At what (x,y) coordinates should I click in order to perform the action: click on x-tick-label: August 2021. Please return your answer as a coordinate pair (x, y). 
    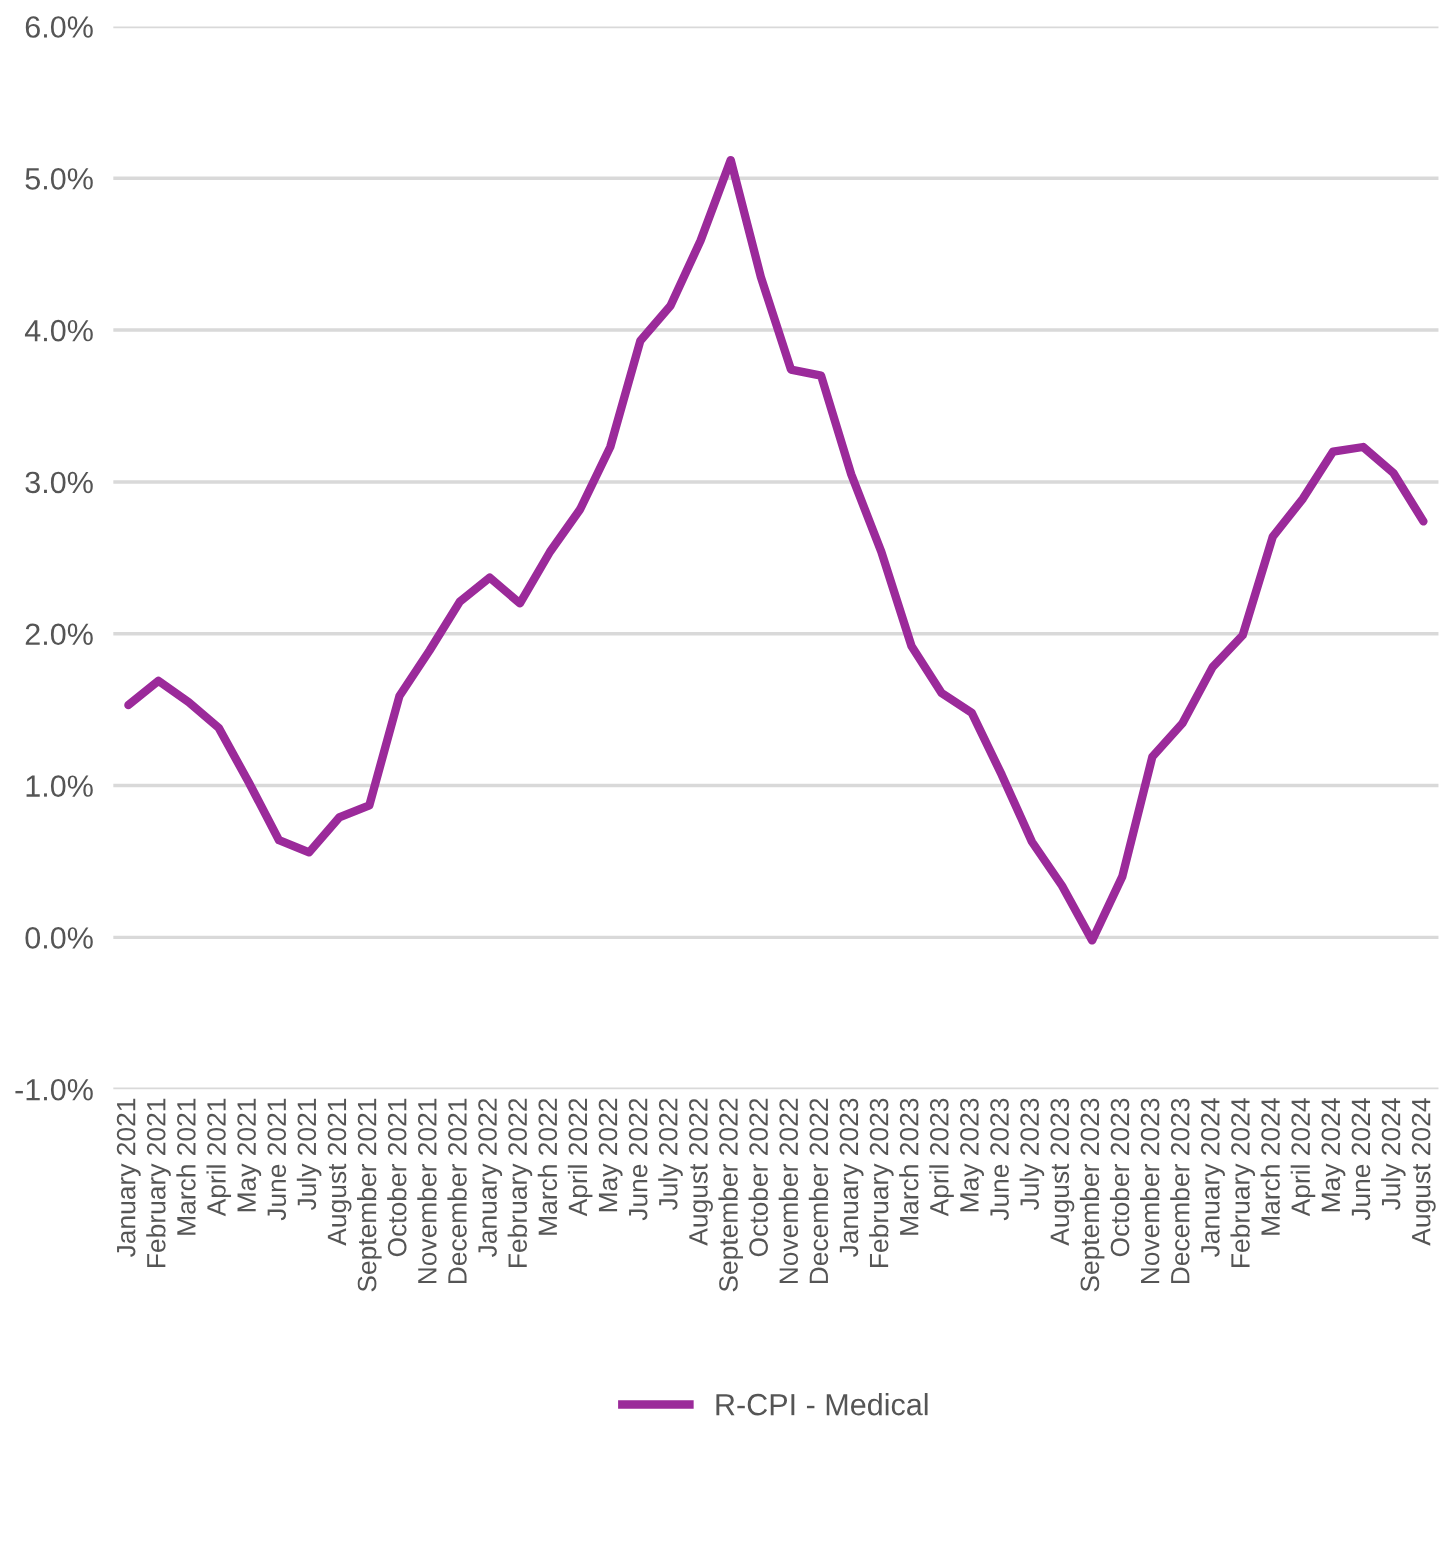
    Looking at the image, I should click on (339, 1172).